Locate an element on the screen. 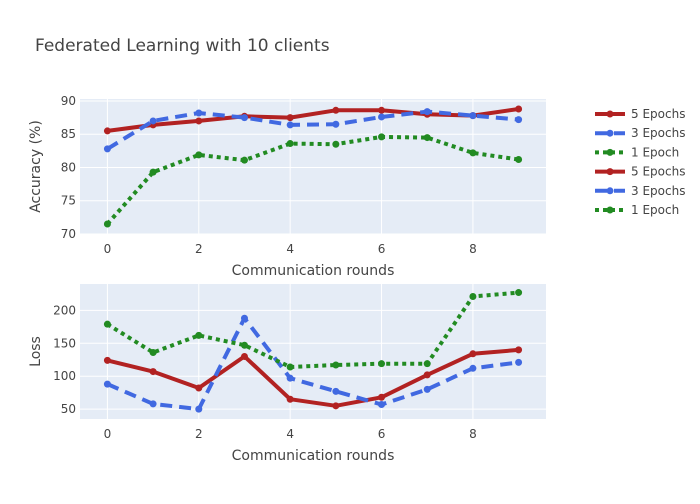 This screenshot has width=700, height=504. loss-y-tick-label: 50 is located at coordinates (68, 409).